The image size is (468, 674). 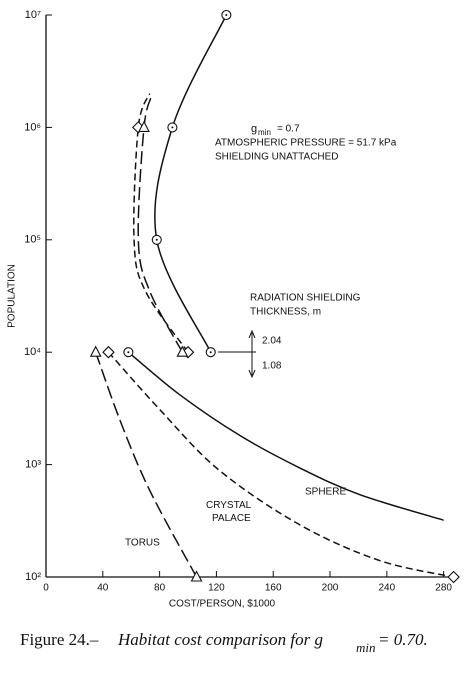 I want to click on x-tick-label: 160, so click(x=273, y=588).